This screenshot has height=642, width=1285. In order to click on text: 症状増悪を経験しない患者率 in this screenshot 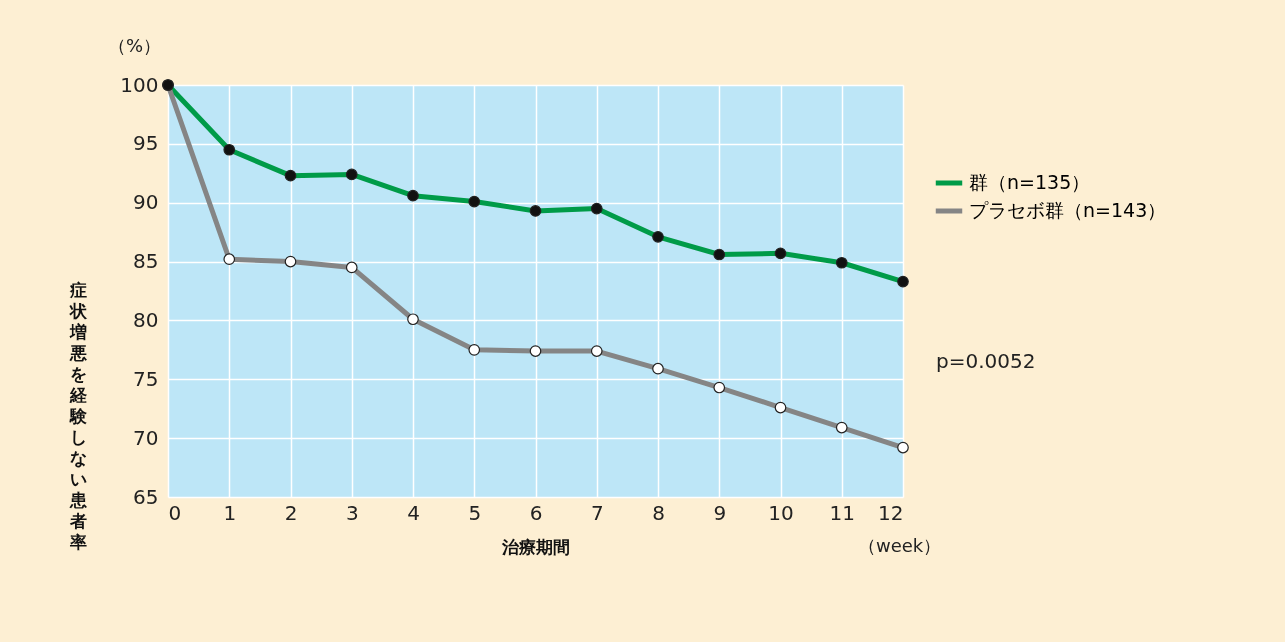, I will do `click(78, 416)`.